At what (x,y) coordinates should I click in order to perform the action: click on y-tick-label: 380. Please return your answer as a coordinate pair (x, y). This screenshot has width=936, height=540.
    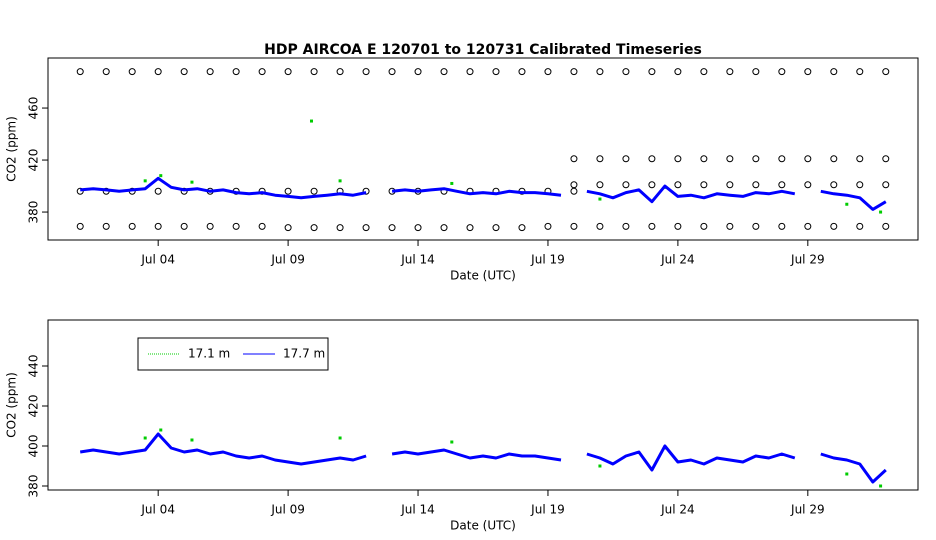
    Looking at the image, I should click on (34, 212).